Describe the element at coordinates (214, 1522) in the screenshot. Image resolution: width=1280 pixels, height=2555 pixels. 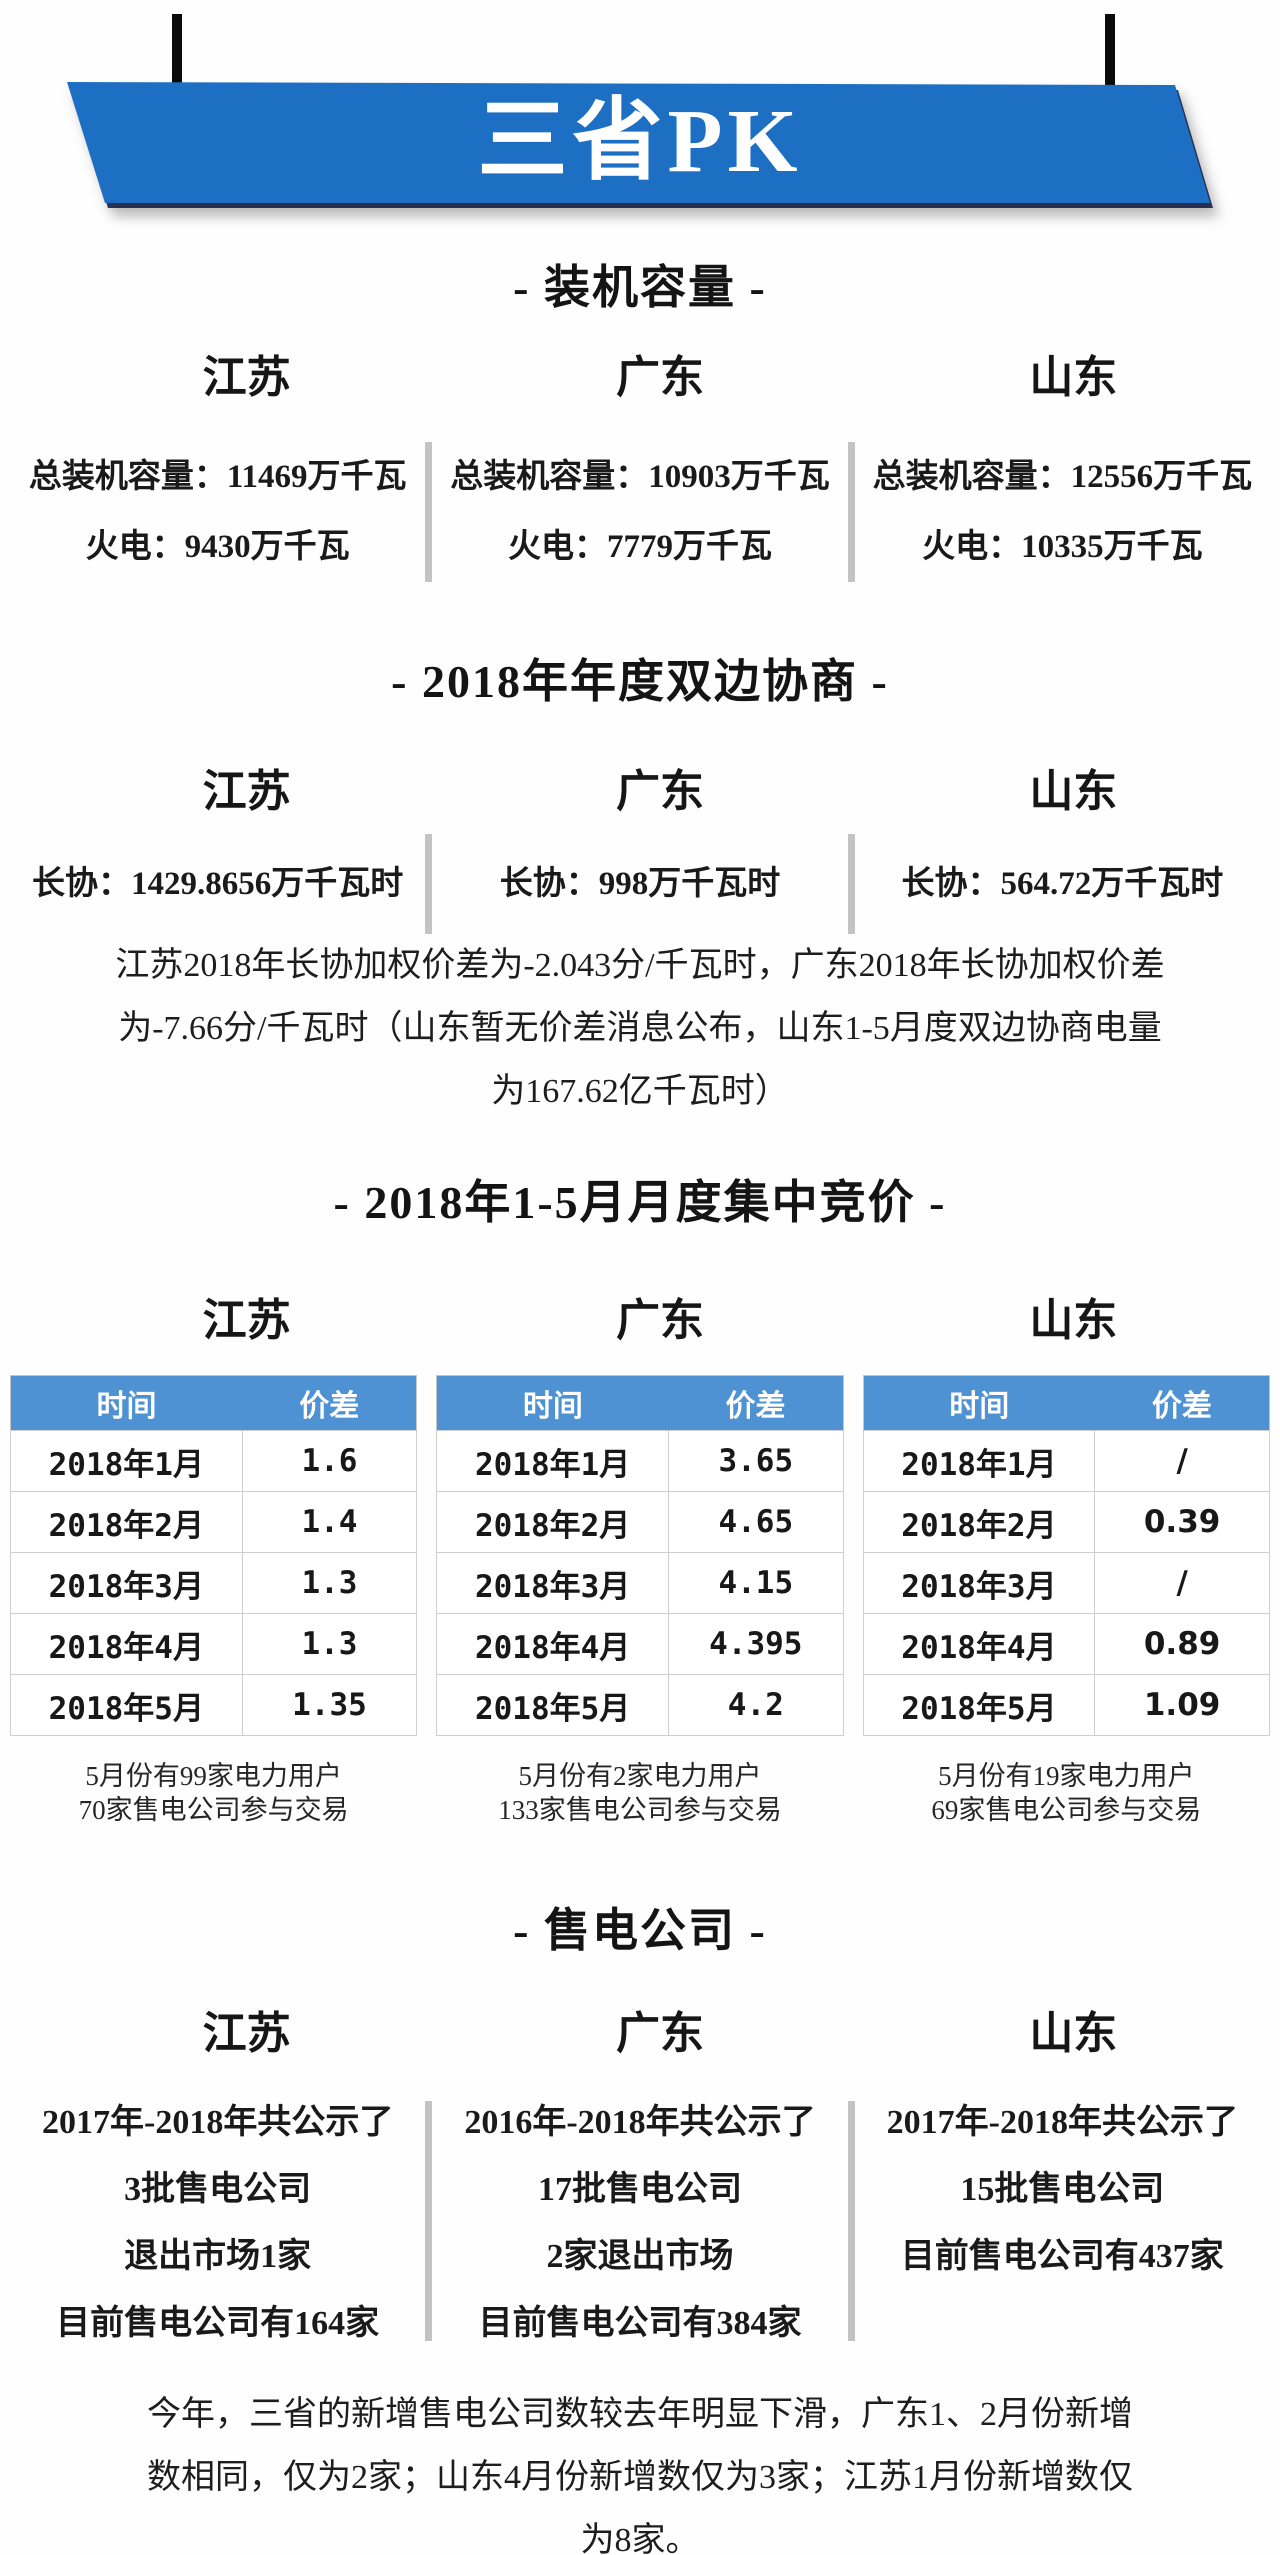
I see `table-row: 2018年2月 1.4` at that location.